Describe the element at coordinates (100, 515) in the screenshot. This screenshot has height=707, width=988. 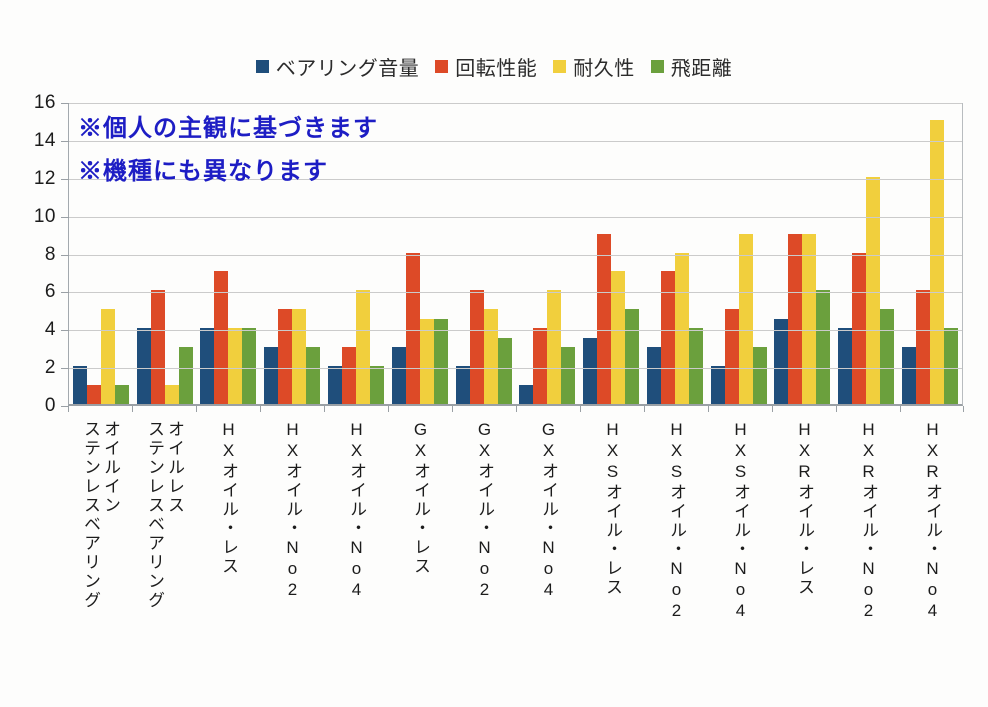
I see `x-category-label: オイルイン ステンレスベアリング` at that location.